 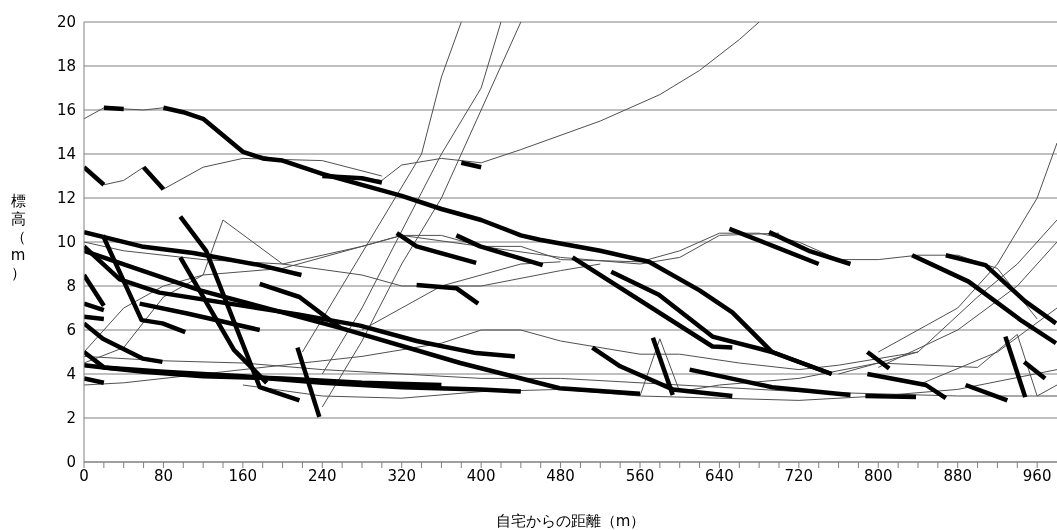 What do you see at coordinates (71, 374) in the screenshot?
I see `y-tick-label: 4` at bounding box center [71, 374].